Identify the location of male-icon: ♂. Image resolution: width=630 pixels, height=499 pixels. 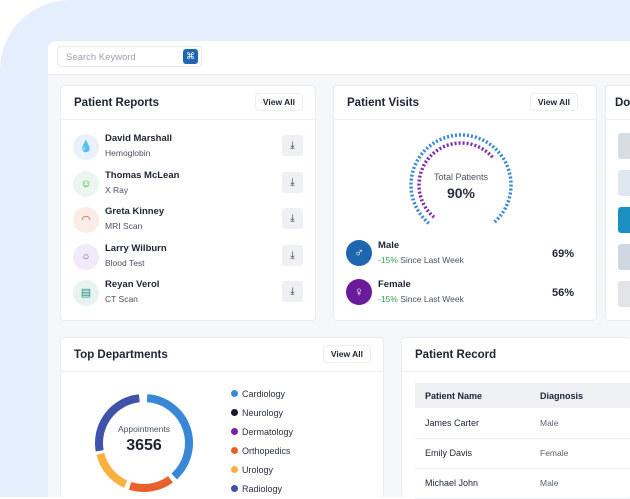
(359, 253).